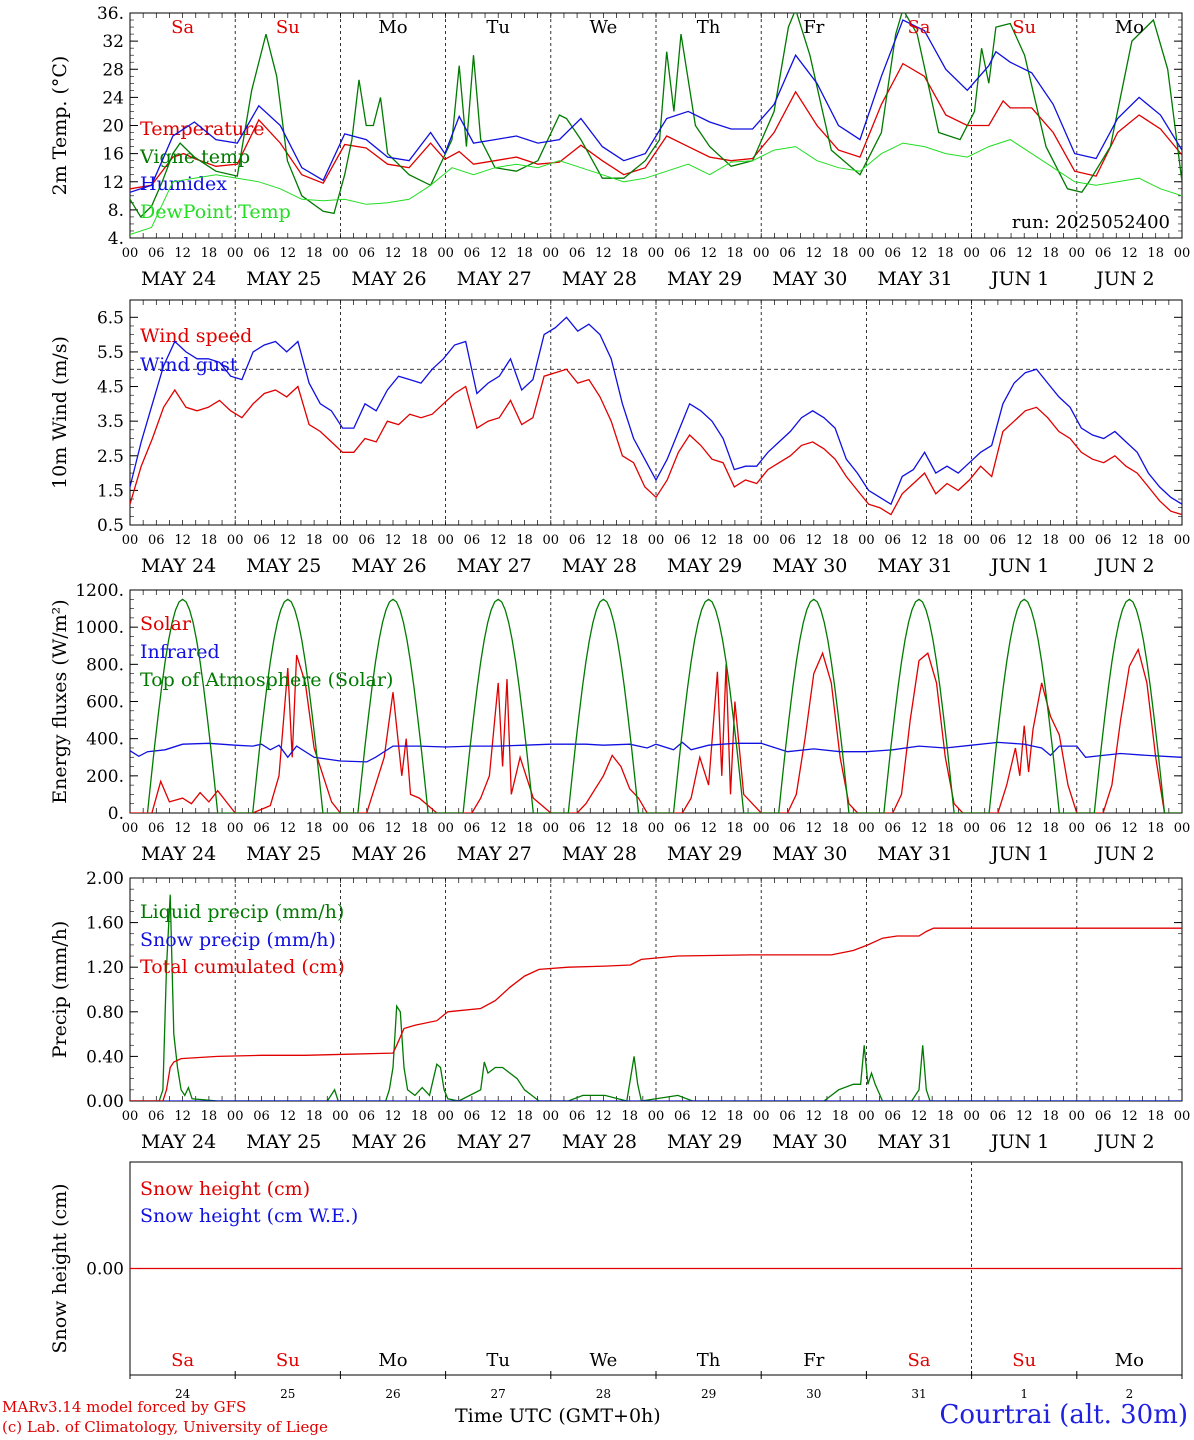 This screenshot has width=1194, height=1440. Describe the element at coordinates (709, 1360) in the screenshot. I see `weekday-label: Th` at that location.